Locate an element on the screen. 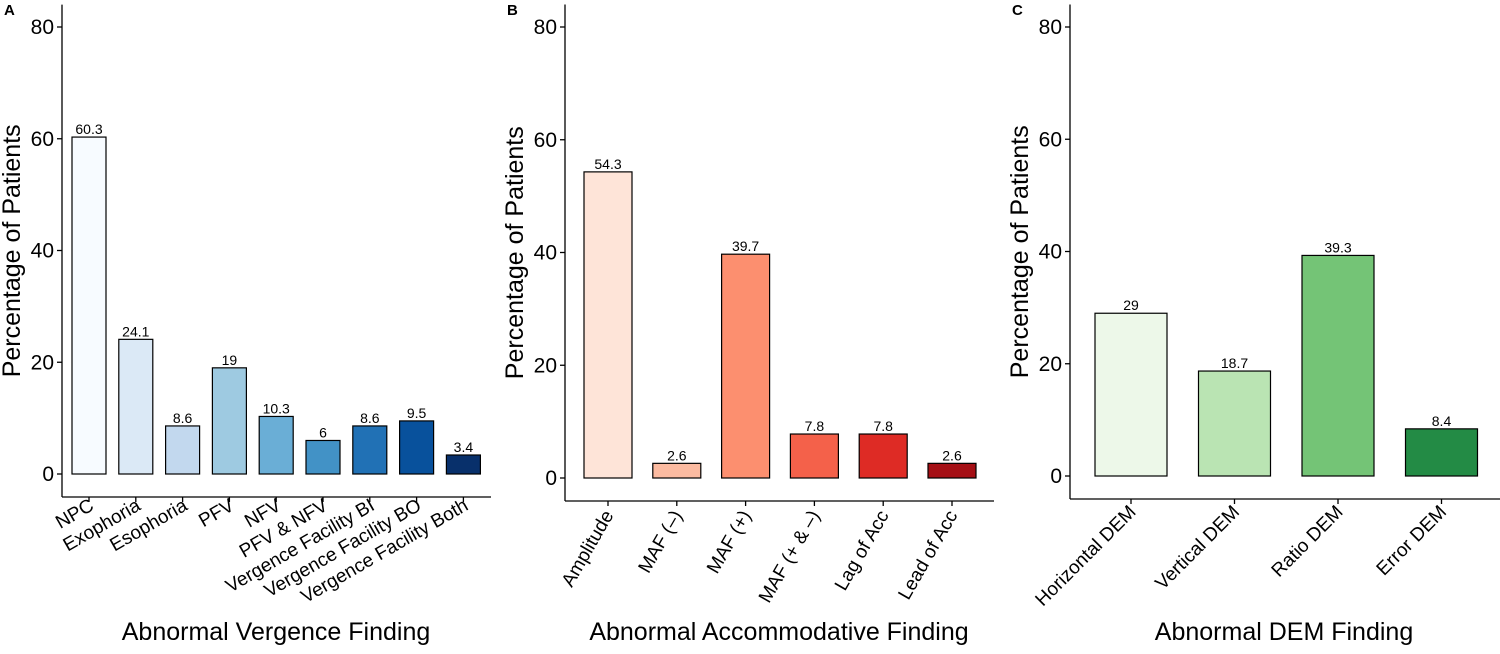 This screenshot has width=1500, height=654. panel-c-category-label-1: Vertical DEM is located at coordinates (1198, 548).